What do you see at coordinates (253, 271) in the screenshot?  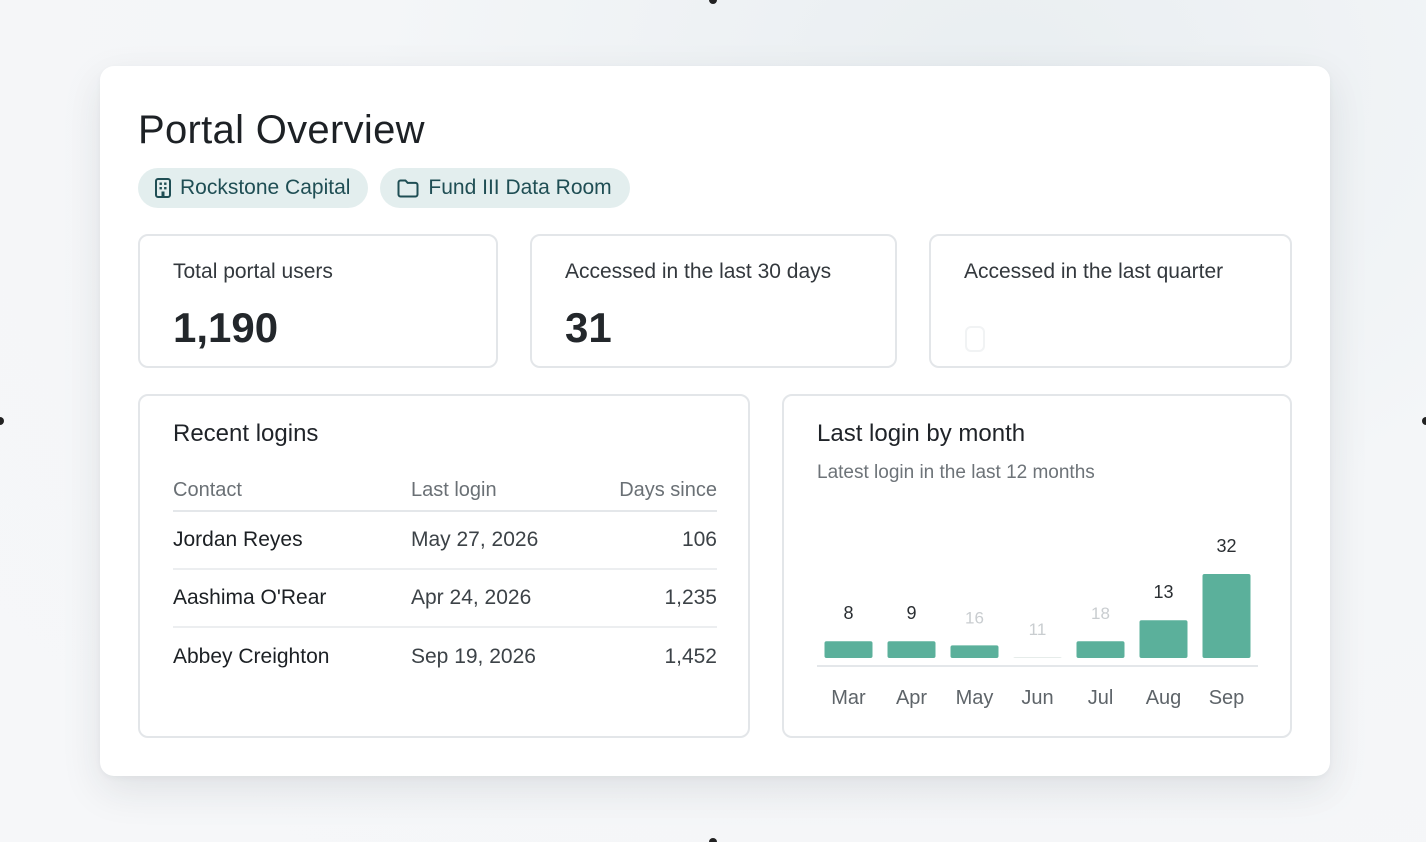 I see `stat-label: Total portal users` at bounding box center [253, 271].